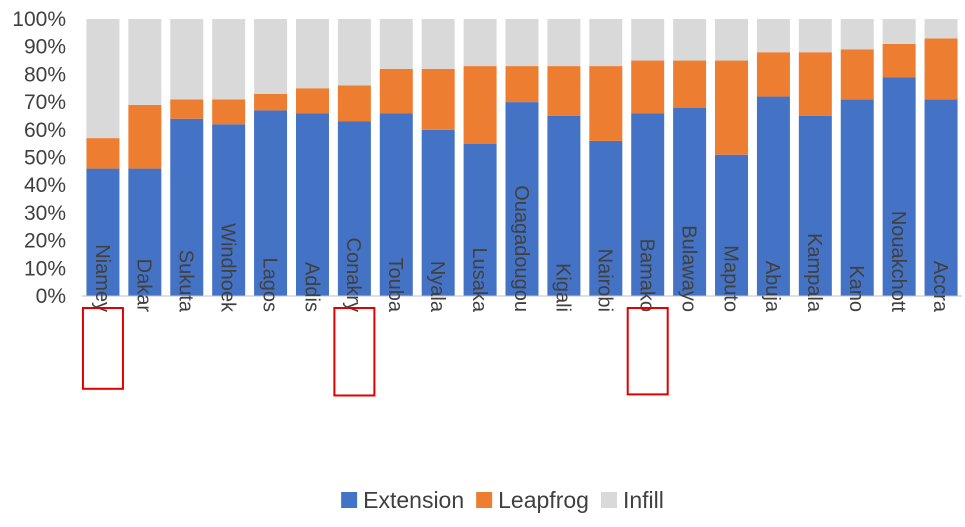  What do you see at coordinates (45, 213) in the screenshot?
I see `y-tick-label: 30%` at bounding box center [45, 213].